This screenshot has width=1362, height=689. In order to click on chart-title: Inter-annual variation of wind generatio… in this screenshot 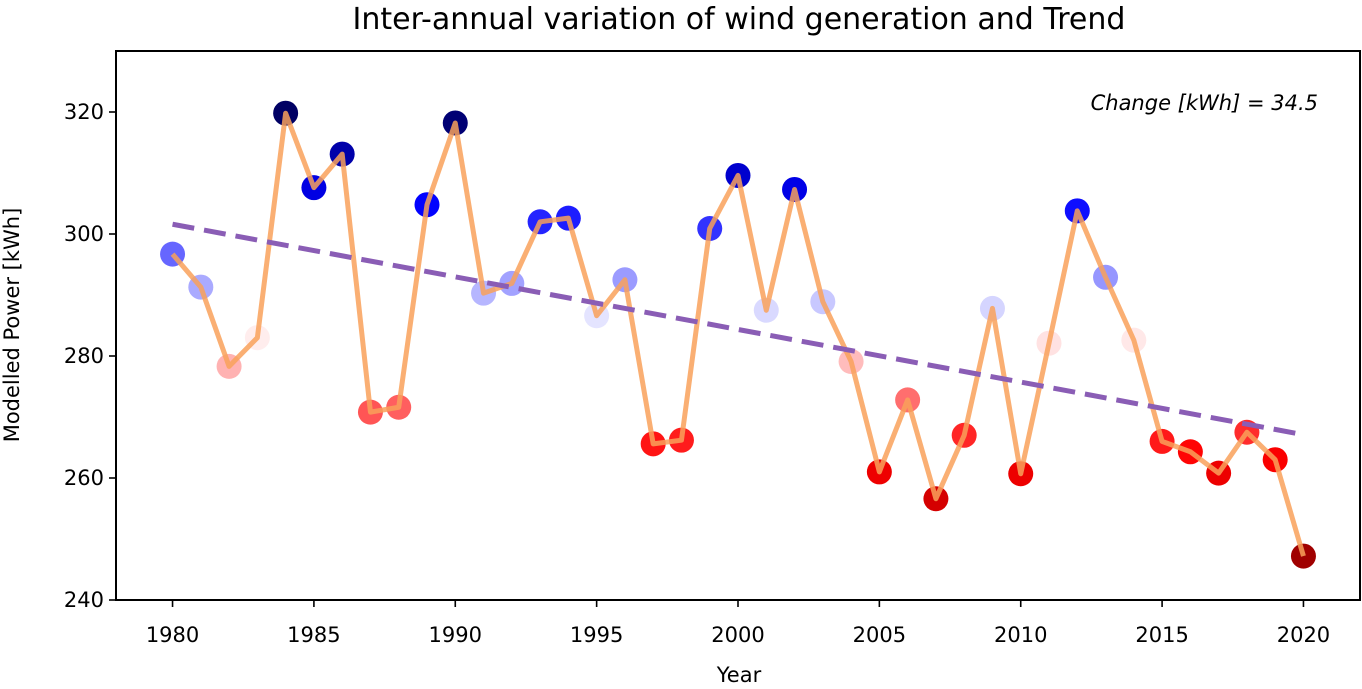, I will do `click(739, 19)`.